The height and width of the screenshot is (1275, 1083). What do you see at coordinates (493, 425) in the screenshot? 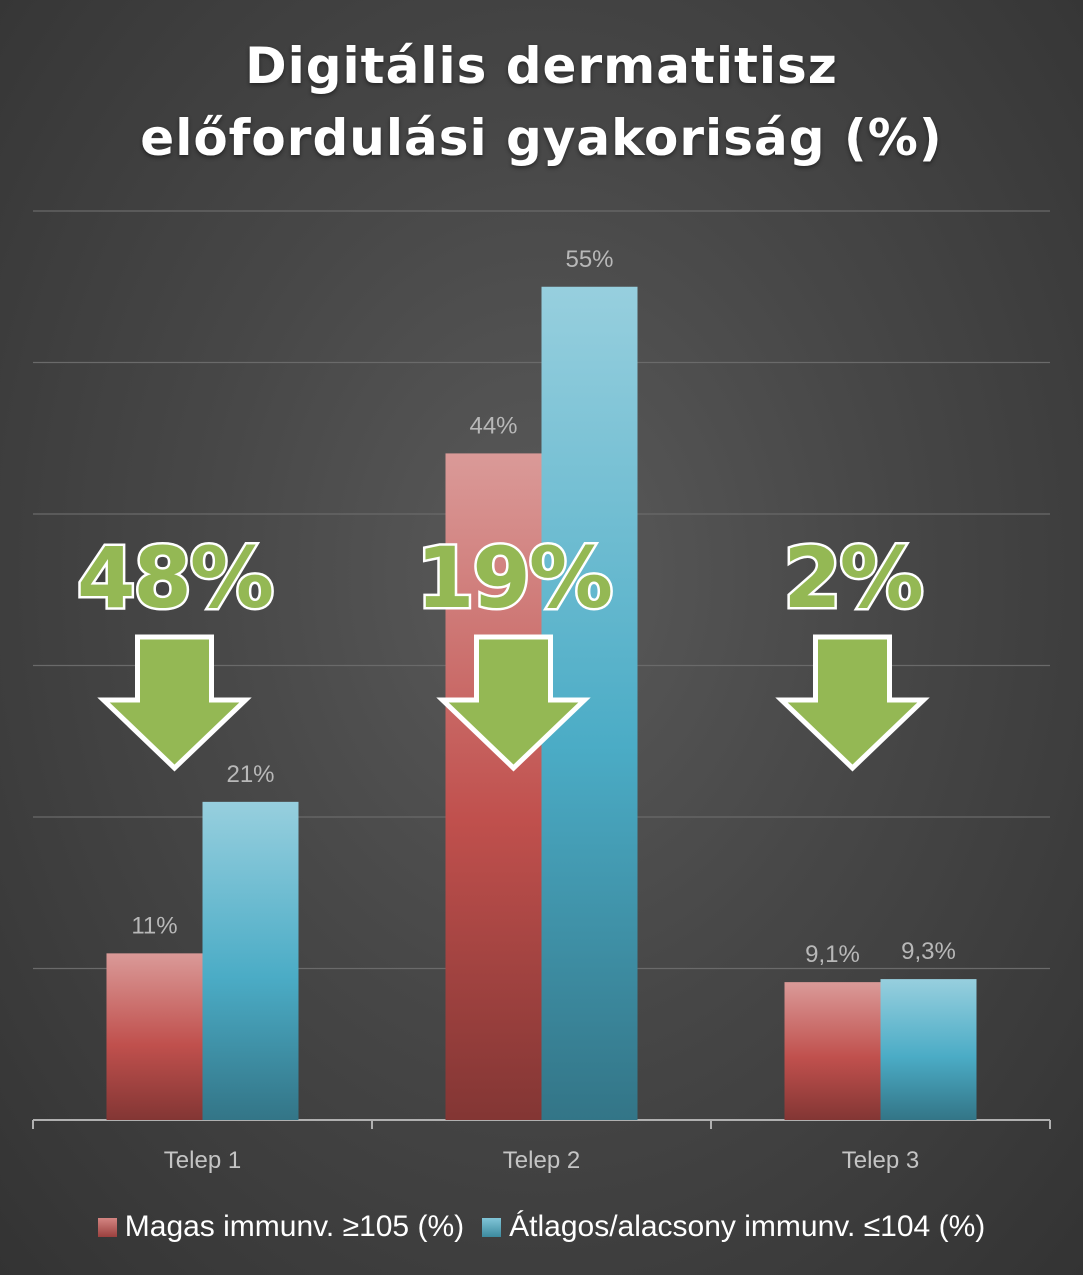
I see `data-label: 44%` at bounding box center [493, 425].